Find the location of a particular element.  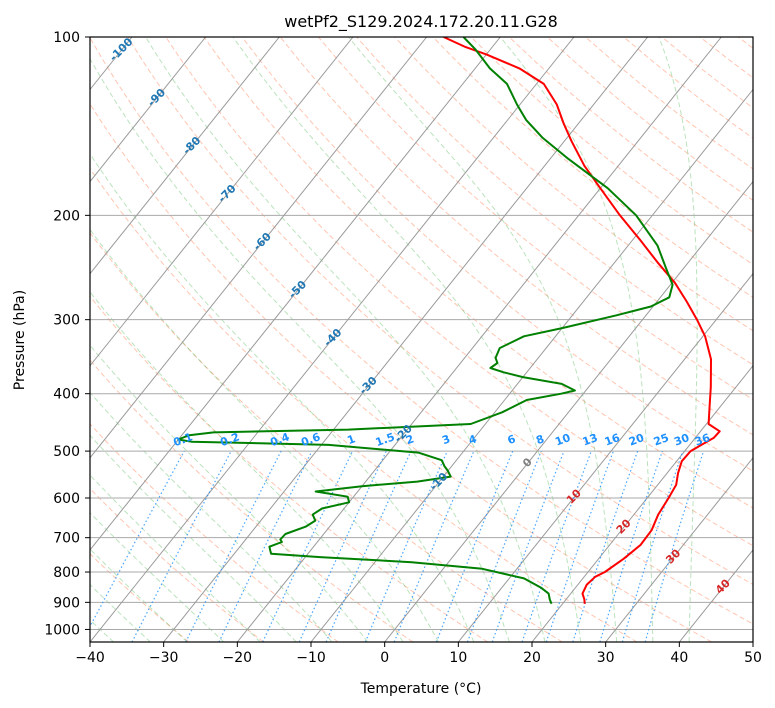

x-tick-label: 0 is located at coordinates (384, 658).